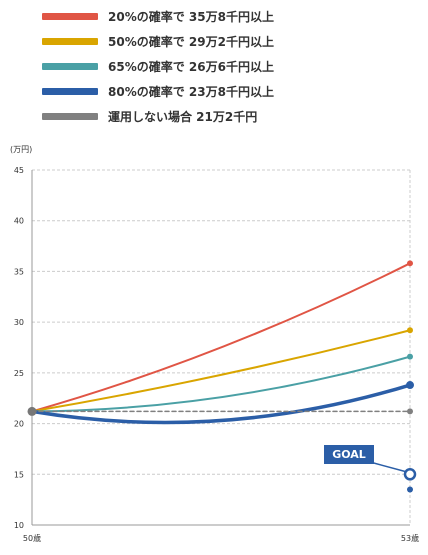 This screenshot has width=428, height=555. Describe the element at coordinates (19, 474) in the screenshot. I see `y-tick-label: 15` at that location.